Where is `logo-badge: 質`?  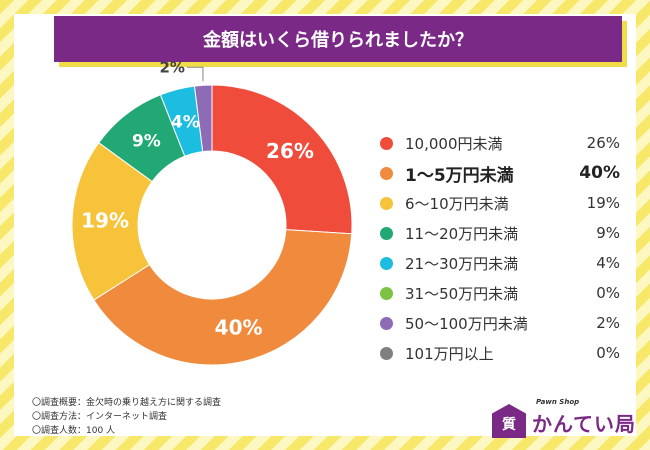
logo-badge: 質 is located at coordinates (509, 421).